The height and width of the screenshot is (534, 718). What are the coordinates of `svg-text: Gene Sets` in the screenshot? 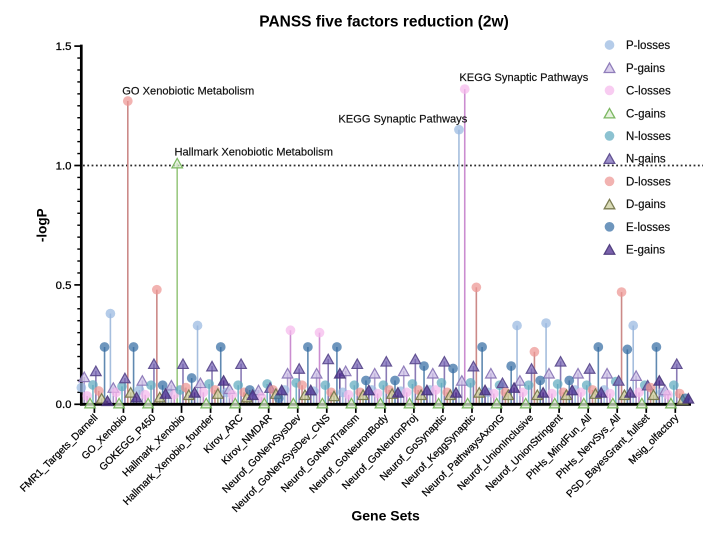 It's located at (385, 516).